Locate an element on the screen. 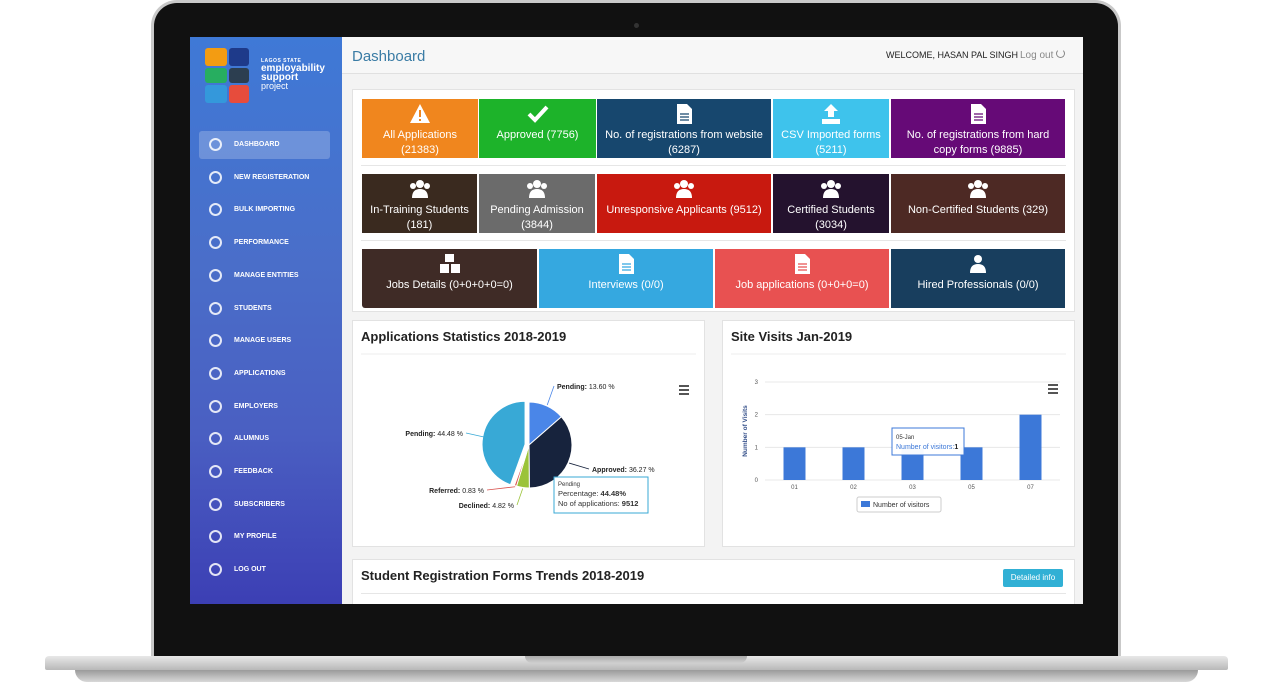 The image size is (1273, 696). tooltip-key: No of applications: is located at coordinates (589, 503).